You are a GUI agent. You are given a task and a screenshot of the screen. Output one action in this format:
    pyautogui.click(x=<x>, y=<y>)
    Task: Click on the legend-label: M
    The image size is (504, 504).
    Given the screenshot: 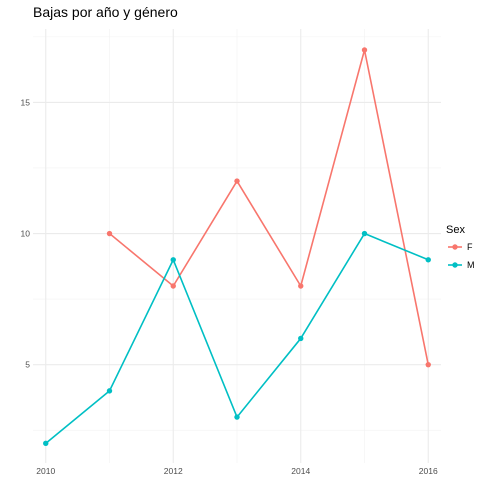 What is the action you would take?
    pyautogui.click(x=471, y=265)
    